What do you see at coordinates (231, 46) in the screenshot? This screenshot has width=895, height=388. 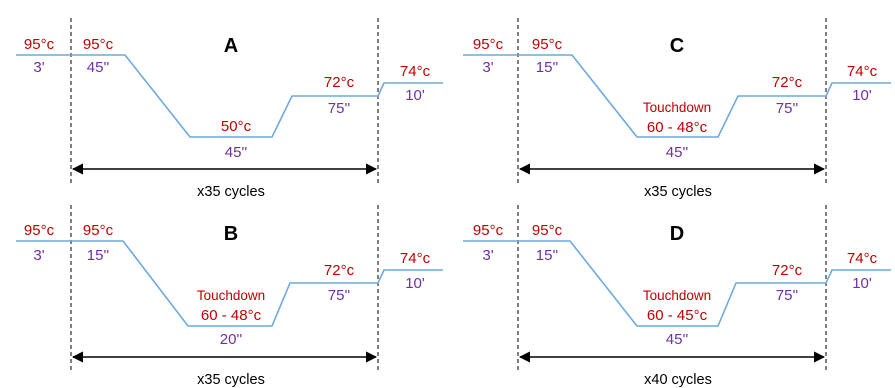 I see `panel-letter: A` at bounding box center [231, 46].